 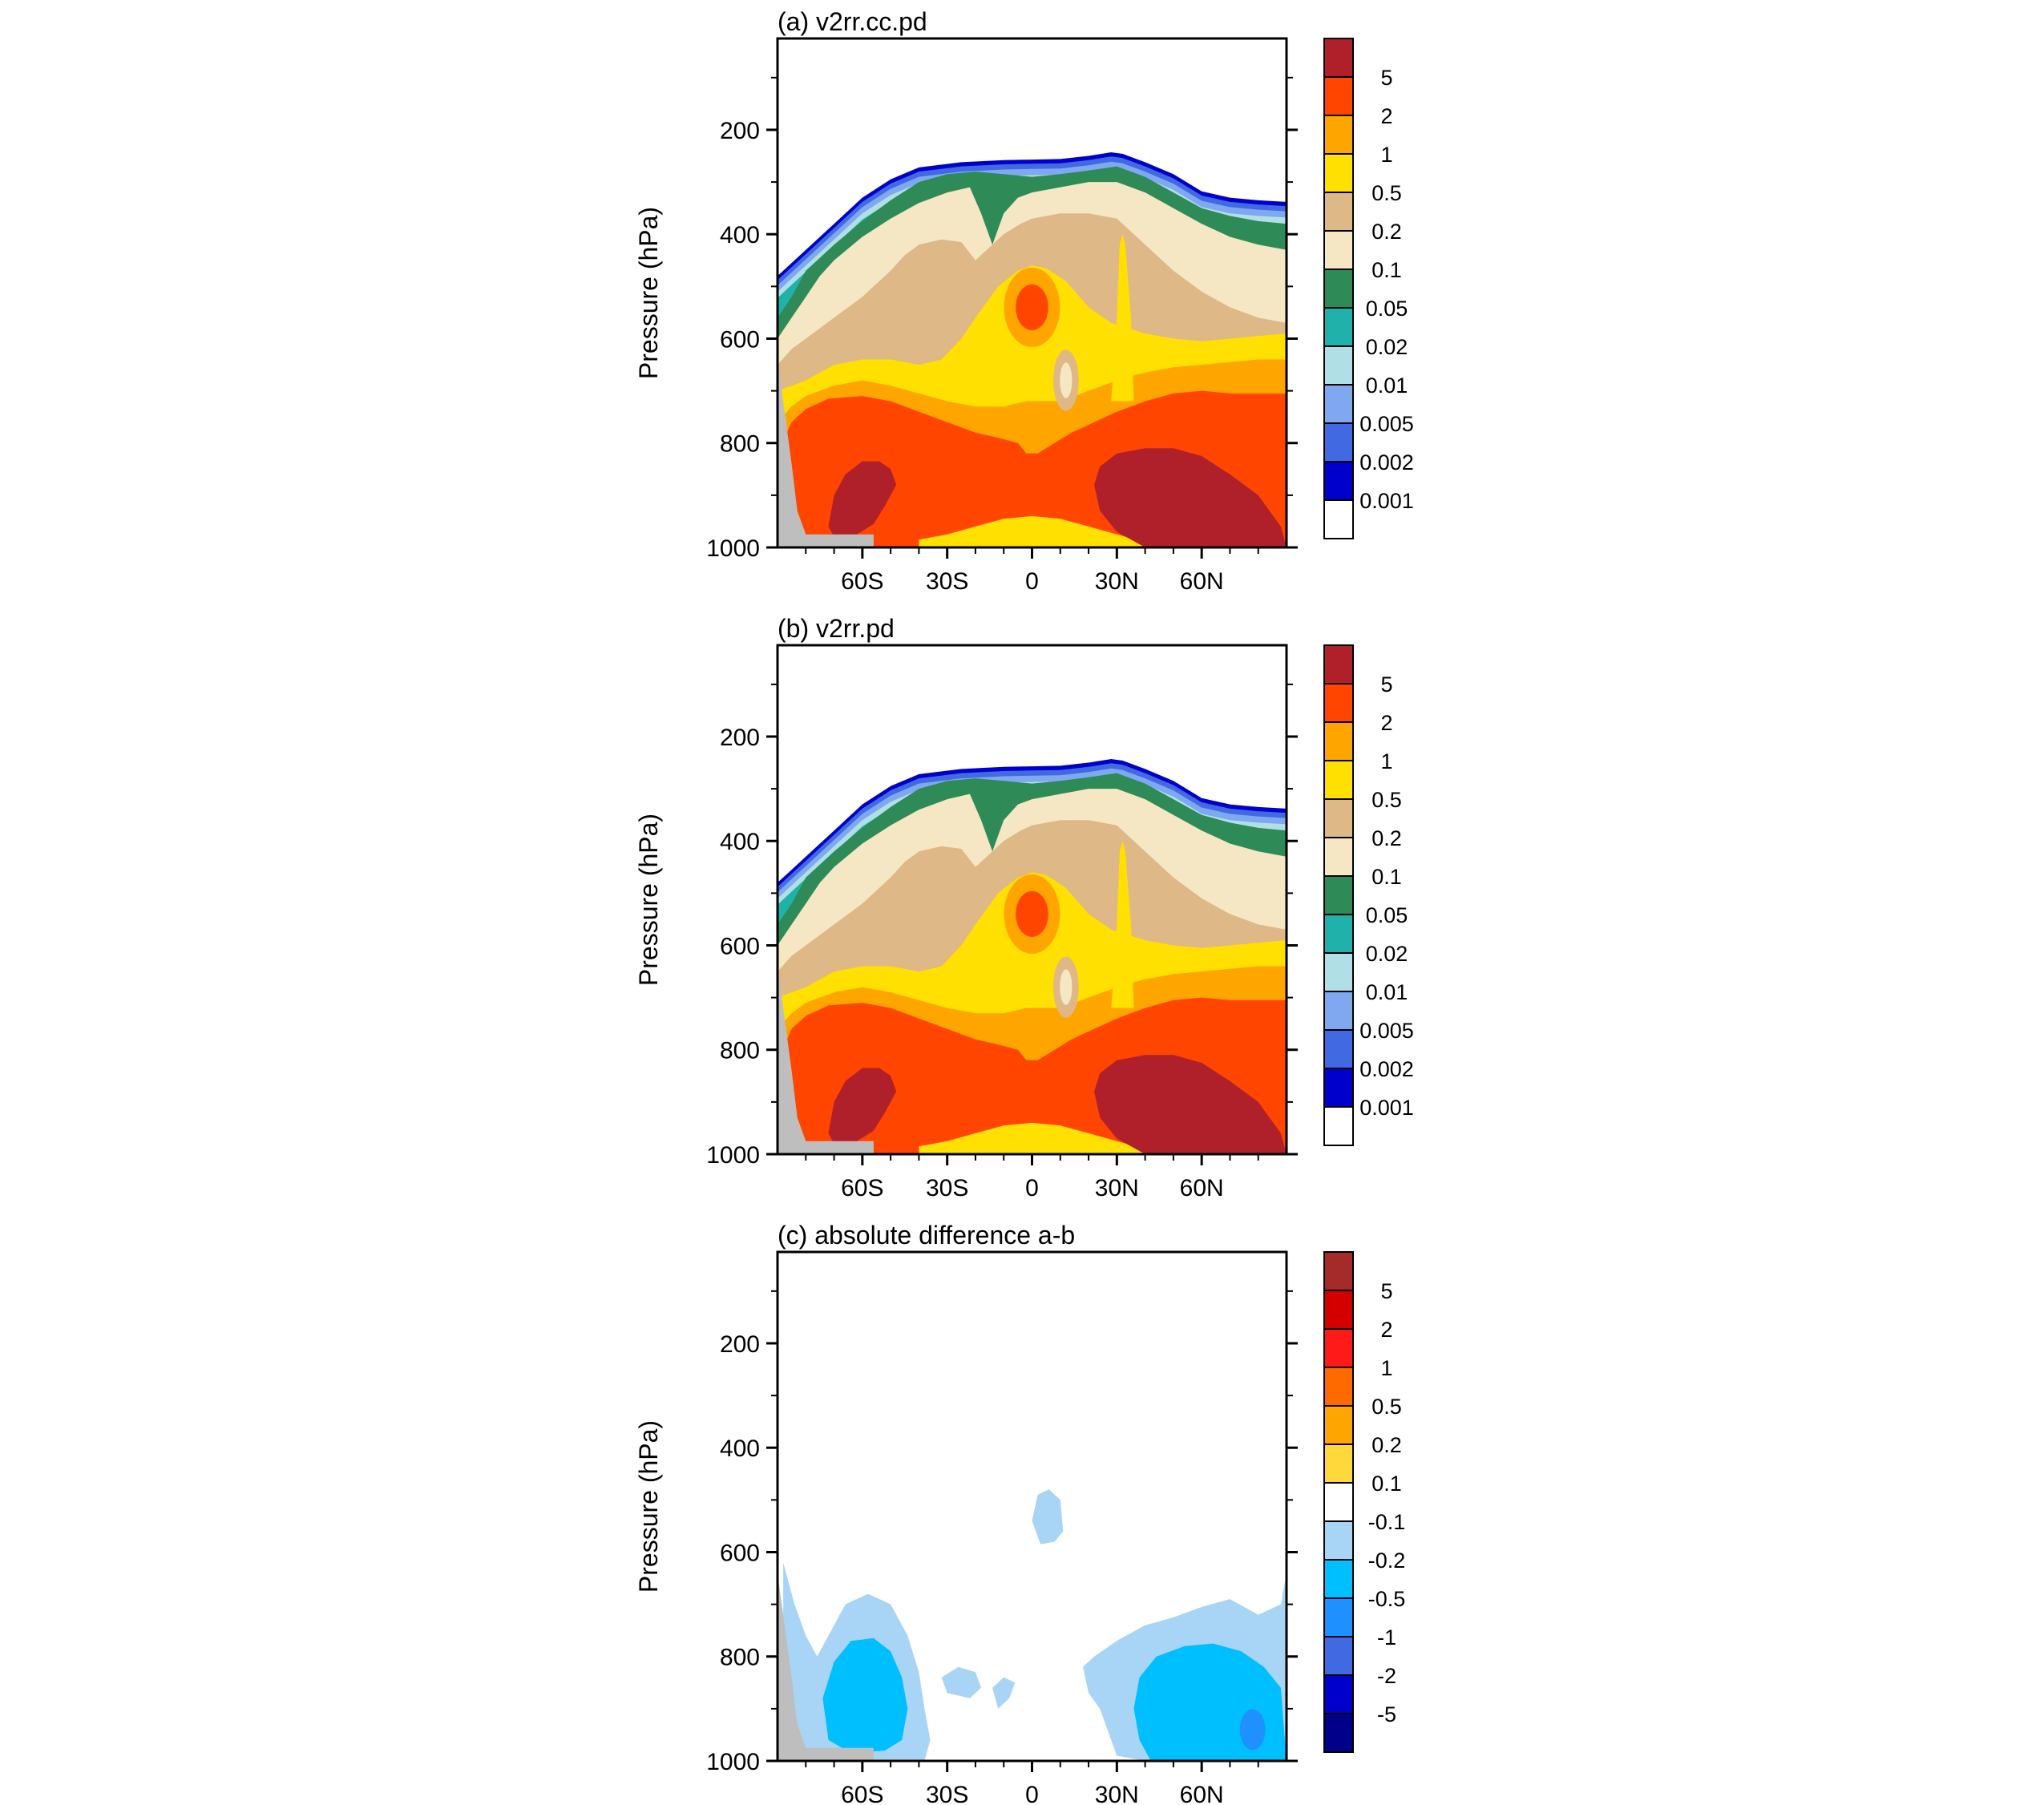 I want to click on colorbar-label: -2, so click(x=1386, y=1676).